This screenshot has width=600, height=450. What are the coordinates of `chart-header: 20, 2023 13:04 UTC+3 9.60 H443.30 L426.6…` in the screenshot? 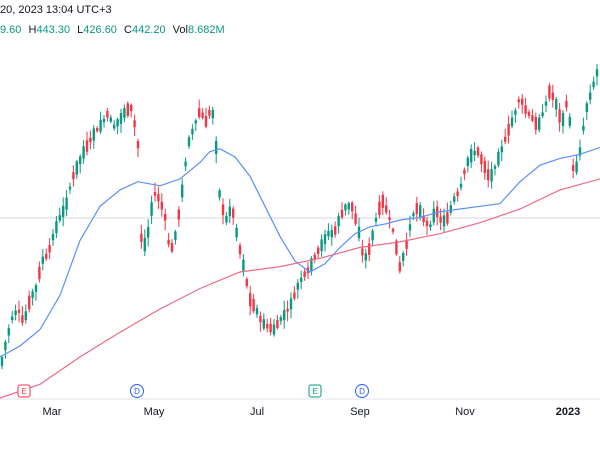 It's located at (300, 21).